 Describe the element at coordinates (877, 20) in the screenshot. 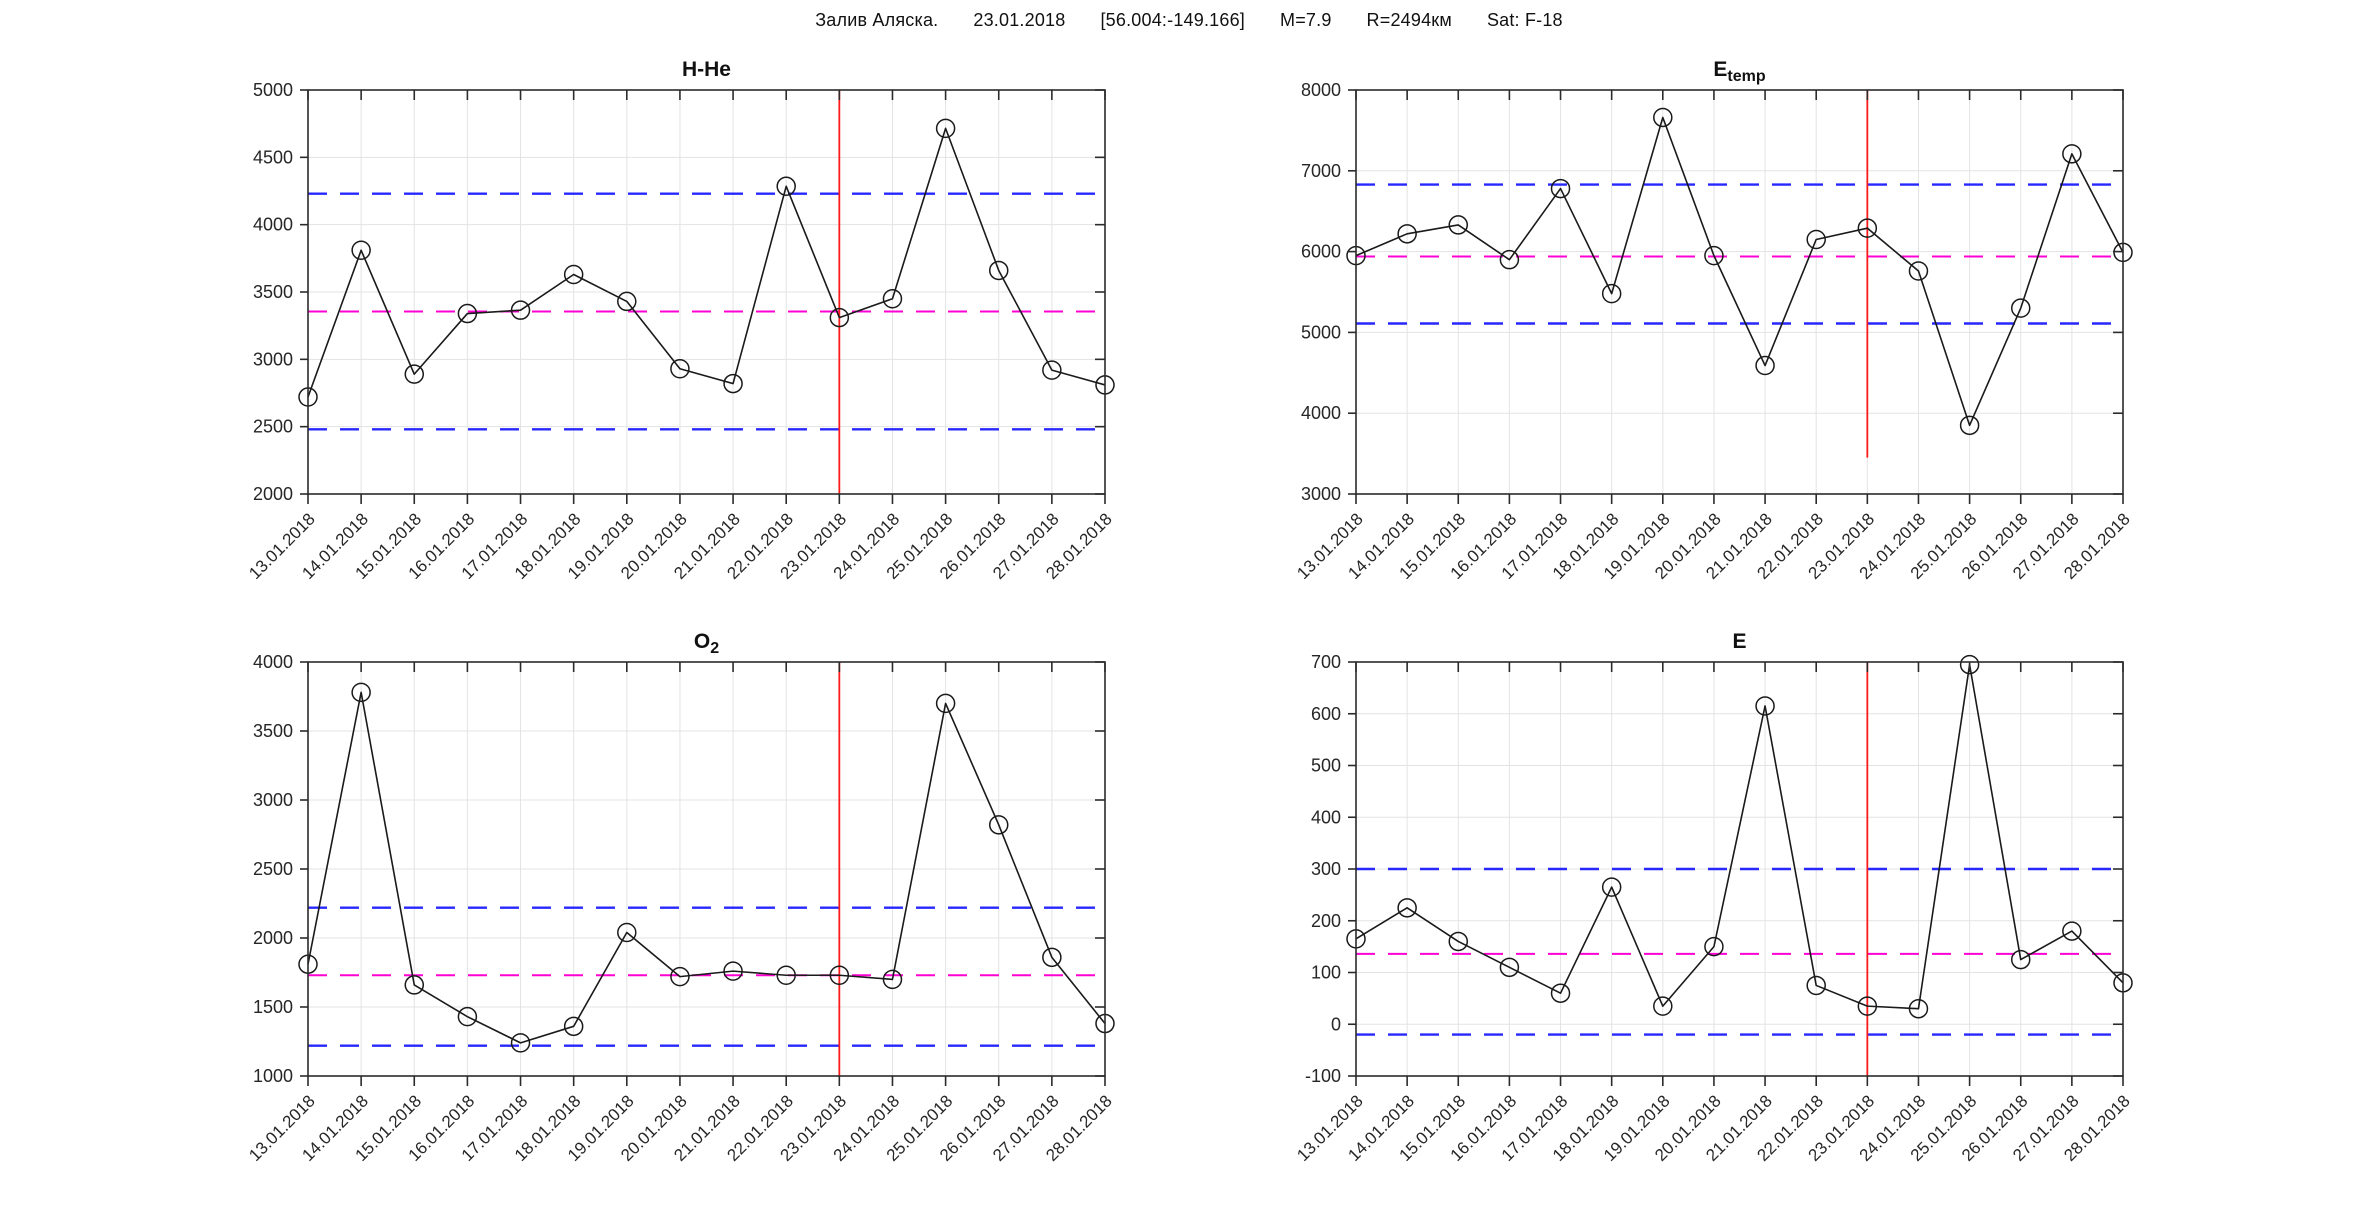

I see `suptitle-location: Залив Аляска.` at that location.